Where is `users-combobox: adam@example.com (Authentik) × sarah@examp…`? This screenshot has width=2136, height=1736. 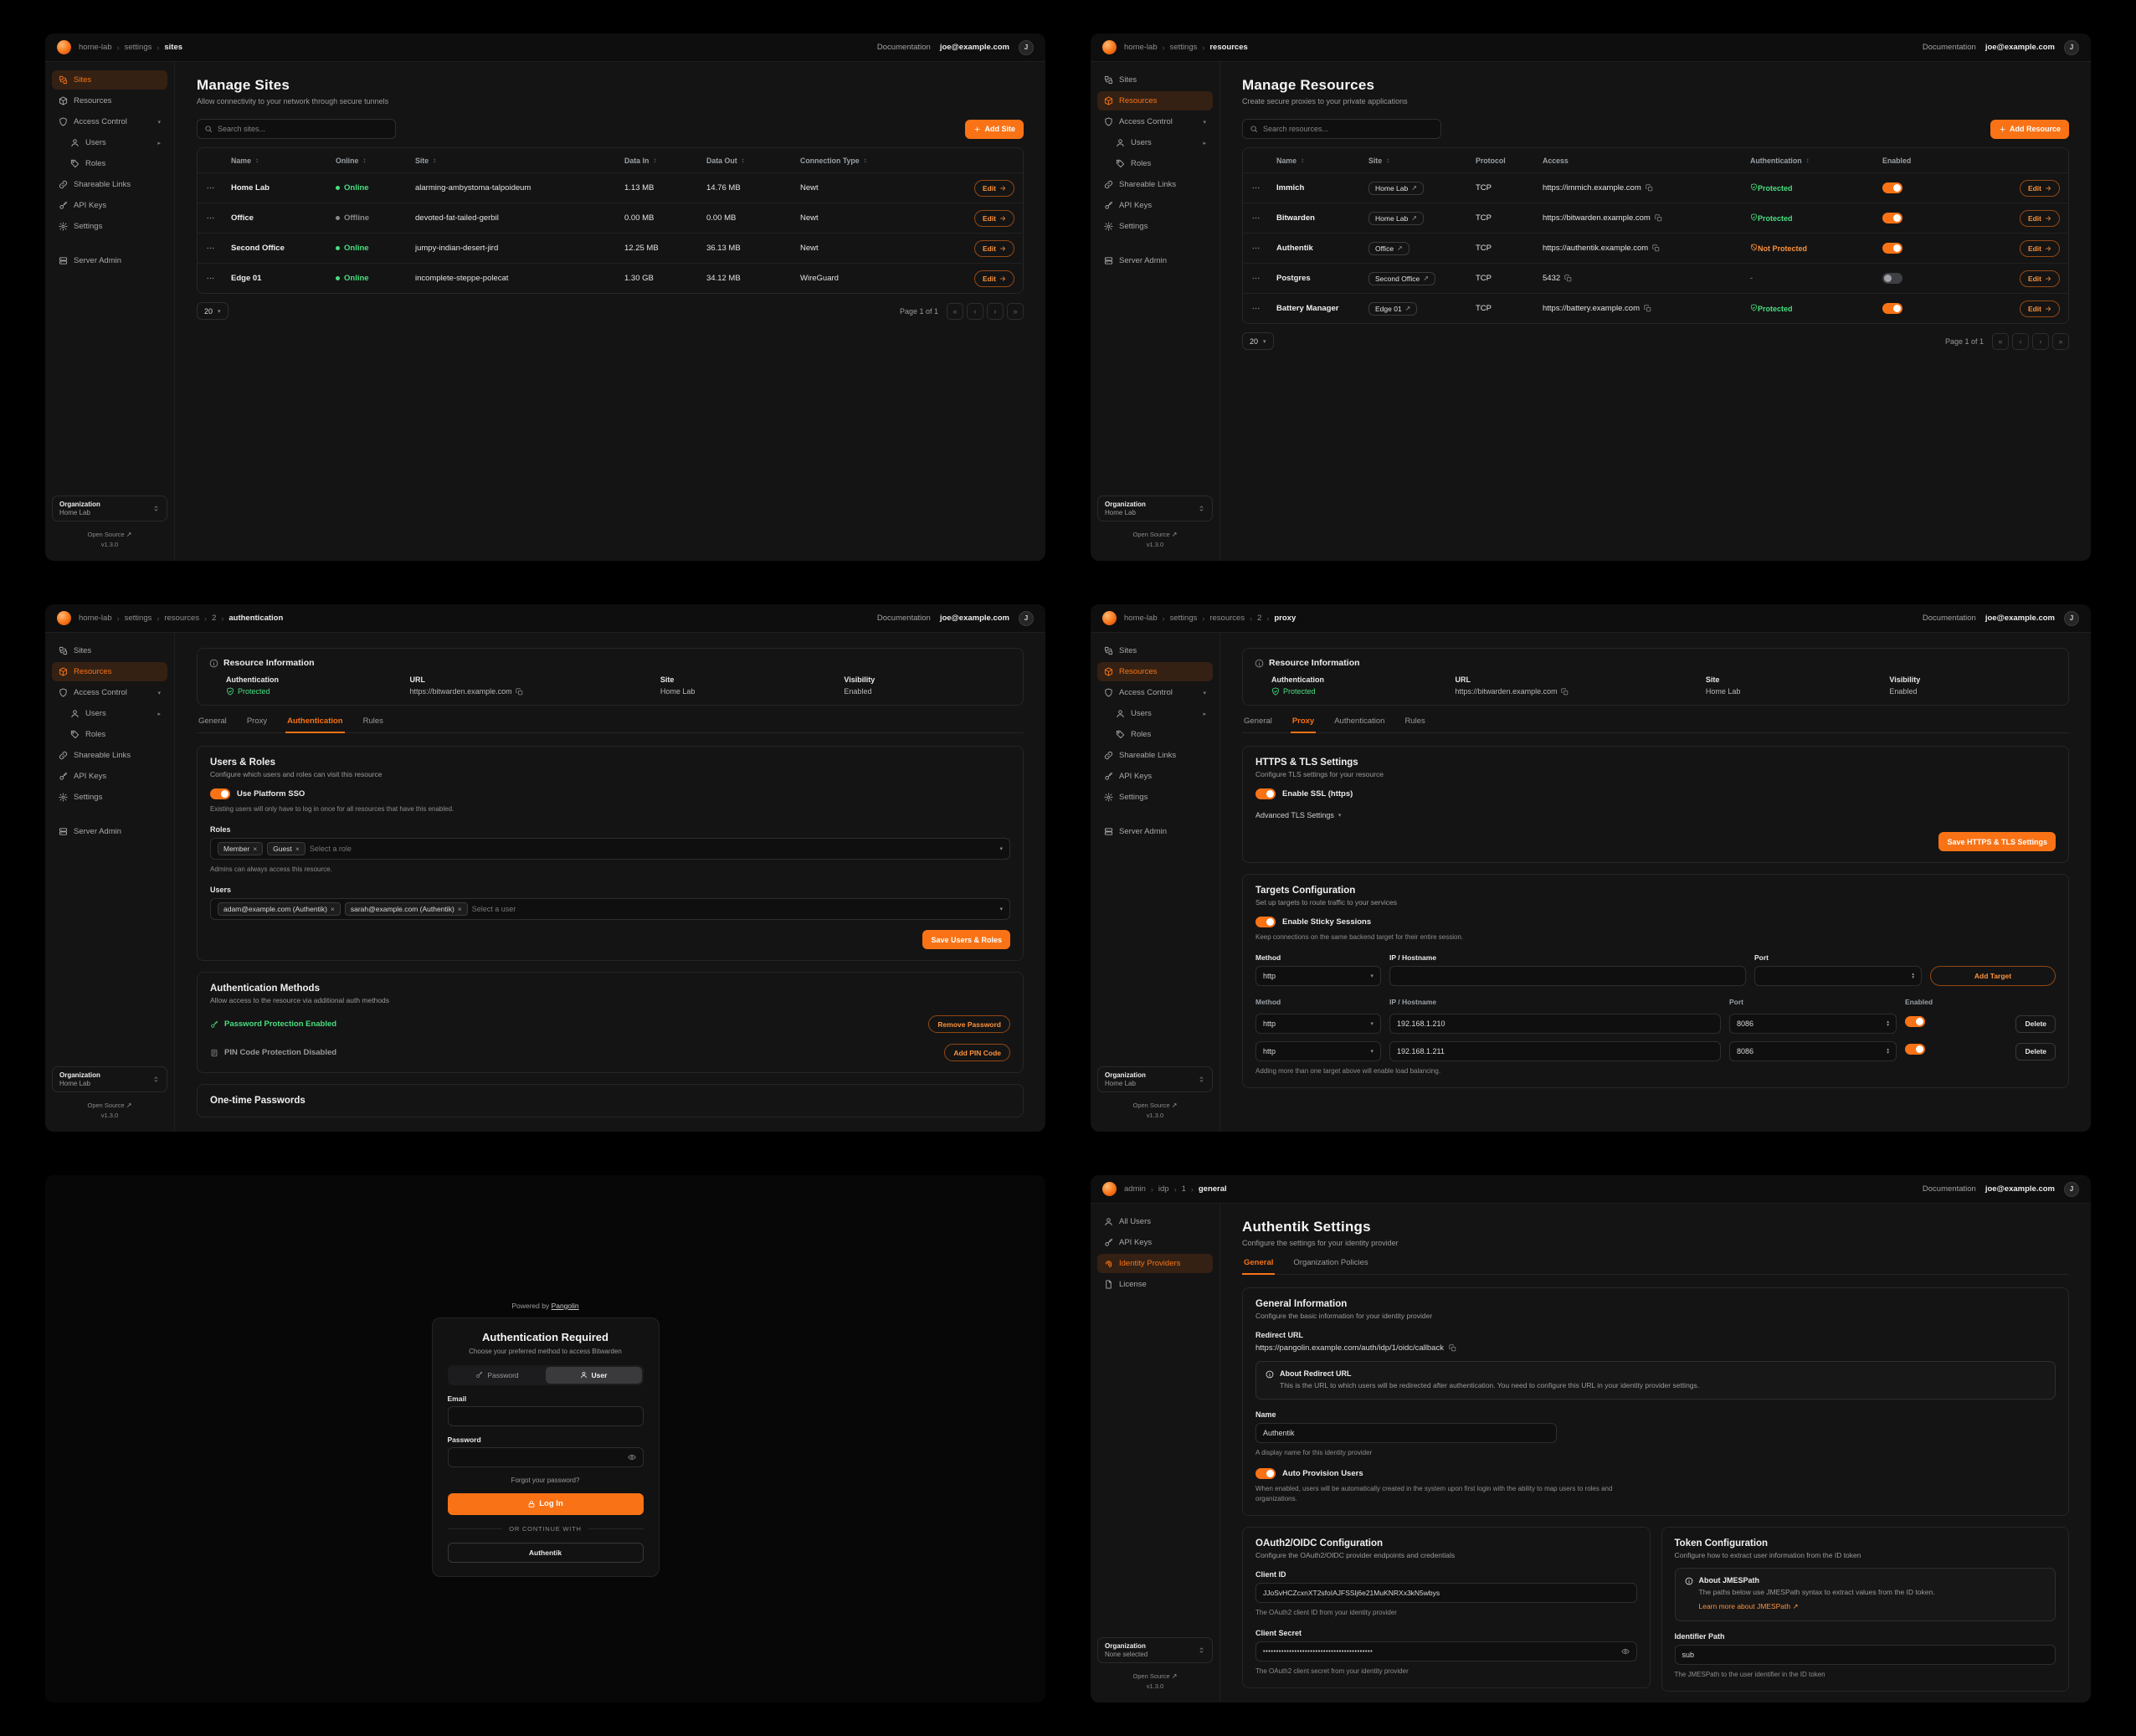
users-combobox: adam@example.com (Authentik) × sarah@examp… is located at coordinates (610, 909).